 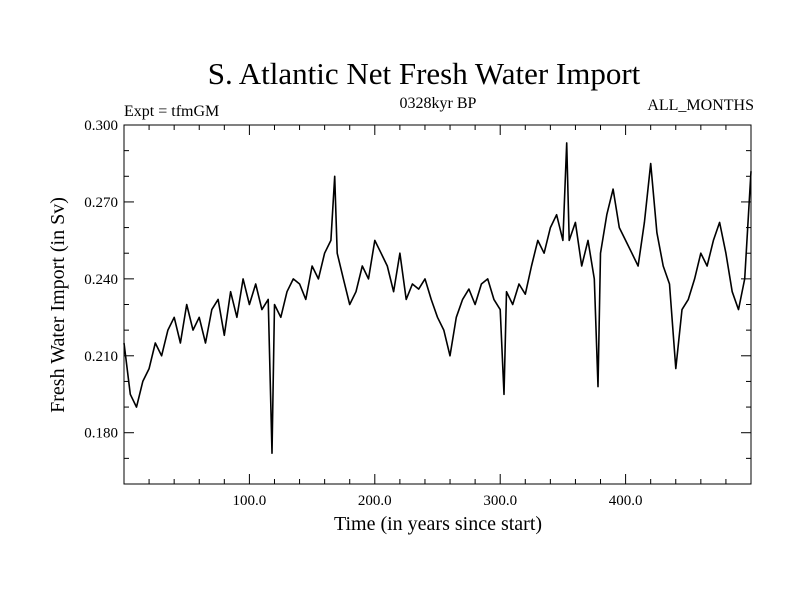 I want to click on x-tick-label: 400.0, so click(x=626, y=501).